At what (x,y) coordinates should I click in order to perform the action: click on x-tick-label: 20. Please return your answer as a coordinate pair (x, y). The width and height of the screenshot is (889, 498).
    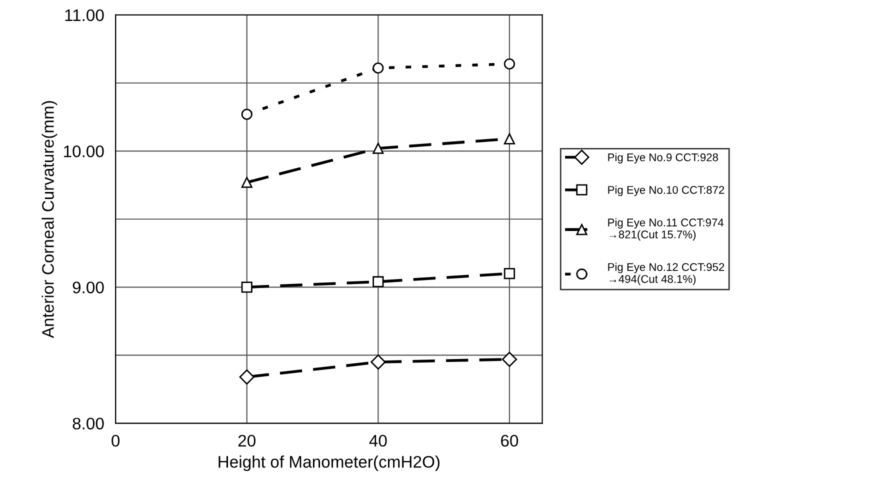
    Looking at the image, I should click on (247, 440).